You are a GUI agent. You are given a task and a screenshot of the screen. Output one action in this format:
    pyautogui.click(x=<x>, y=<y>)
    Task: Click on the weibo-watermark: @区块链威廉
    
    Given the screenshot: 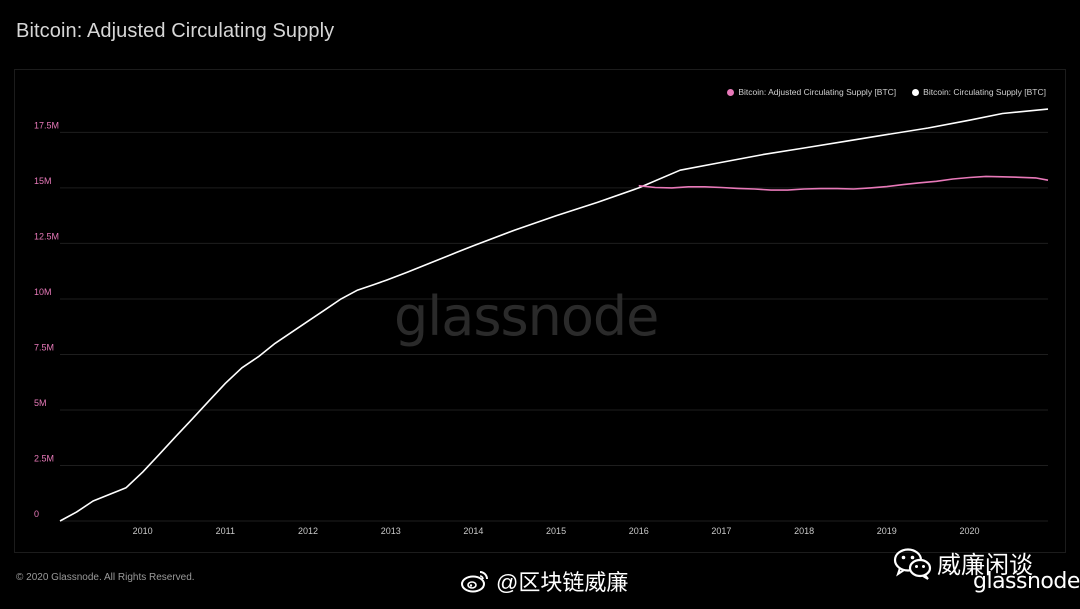 What is the action you would take?
    pyautogui.click(x=544, y=581)
    